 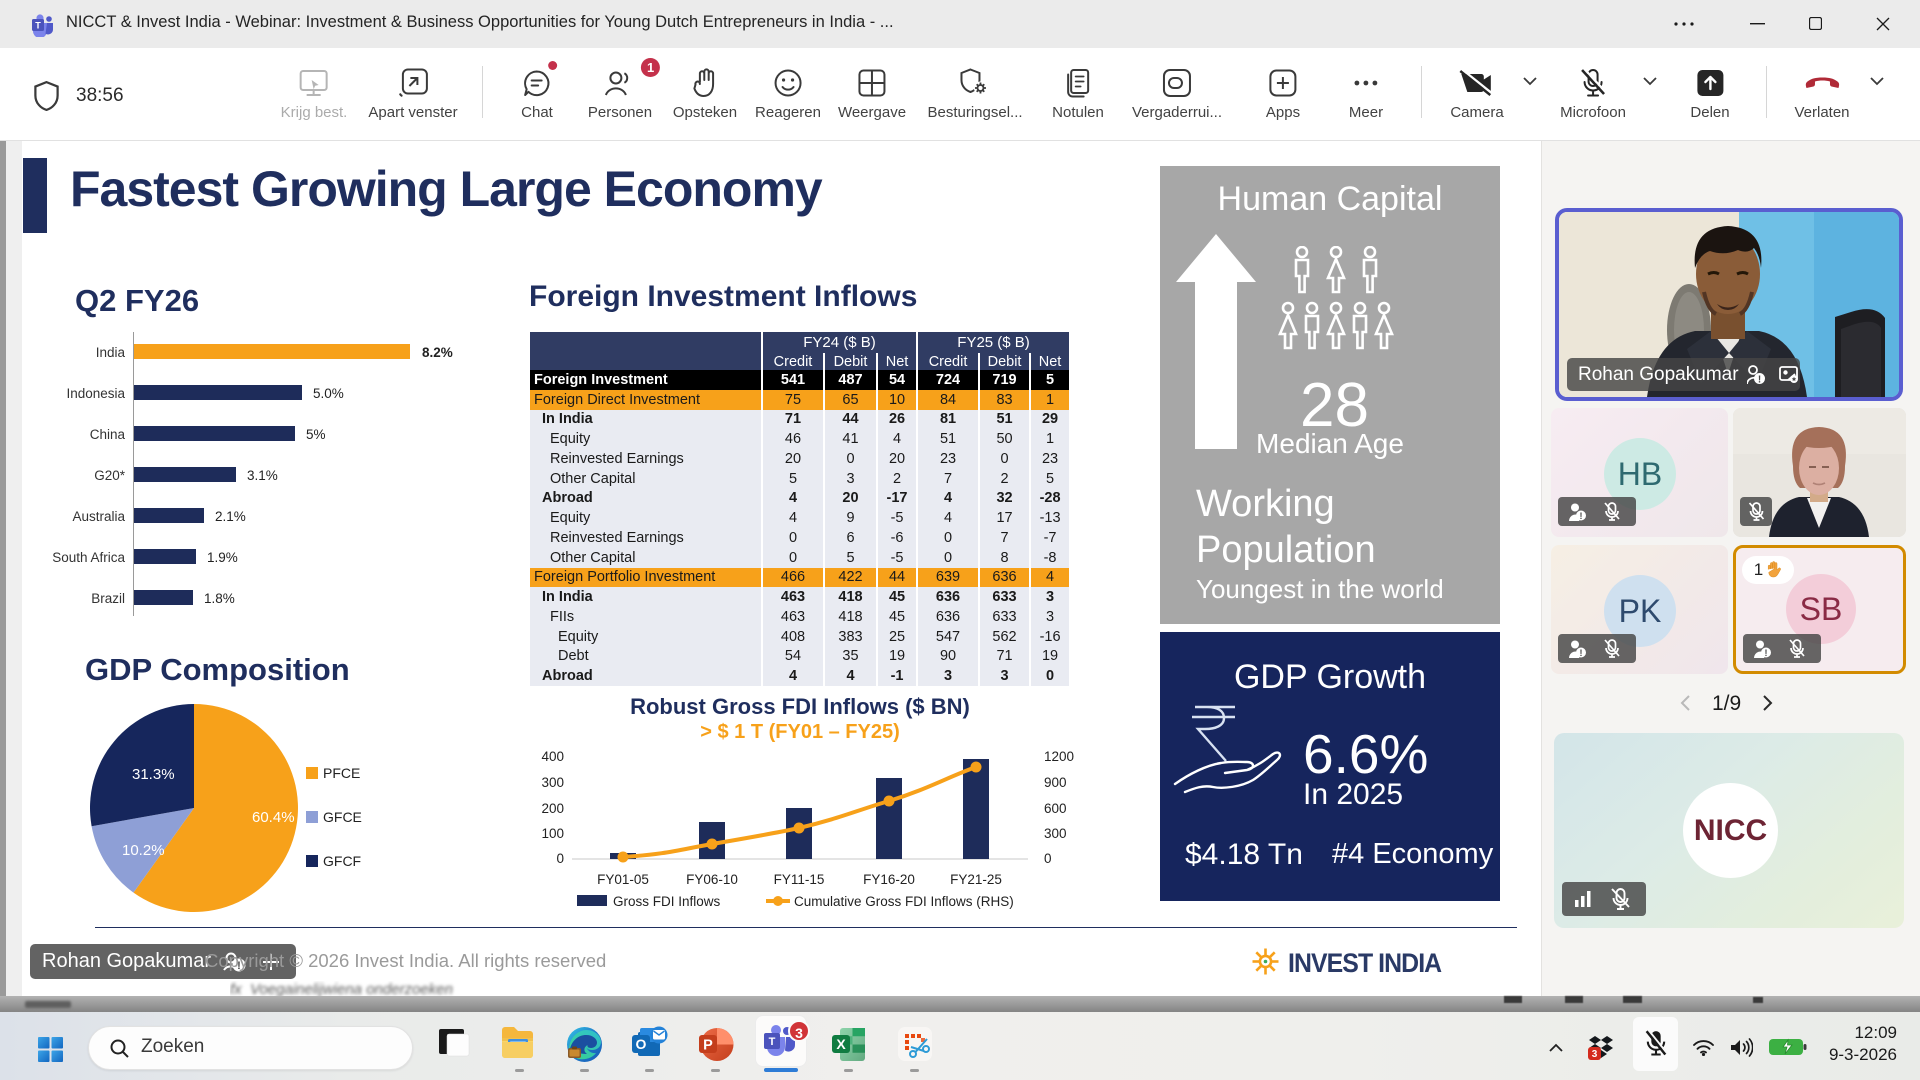 I want to click on svg-text: 900, so click(x=1055, y=782).